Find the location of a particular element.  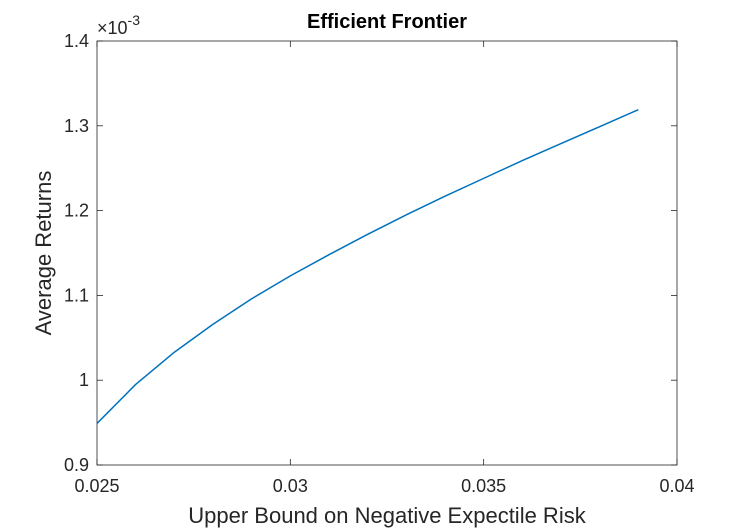

svg-text: ×10⁻³ is located at coordinates (118, 25).